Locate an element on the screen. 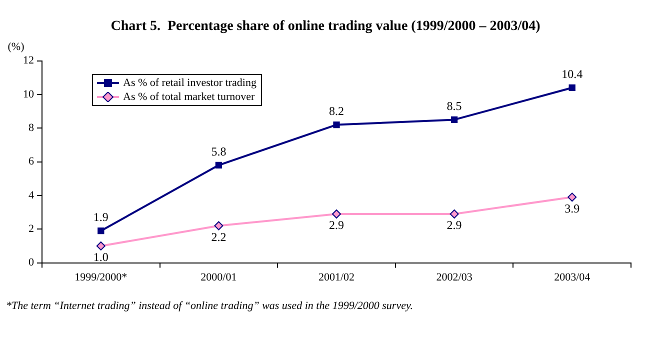 This screenshot has height=342, width=656. x-tick-label: 2001/02 is located at coordinates (336, 277).